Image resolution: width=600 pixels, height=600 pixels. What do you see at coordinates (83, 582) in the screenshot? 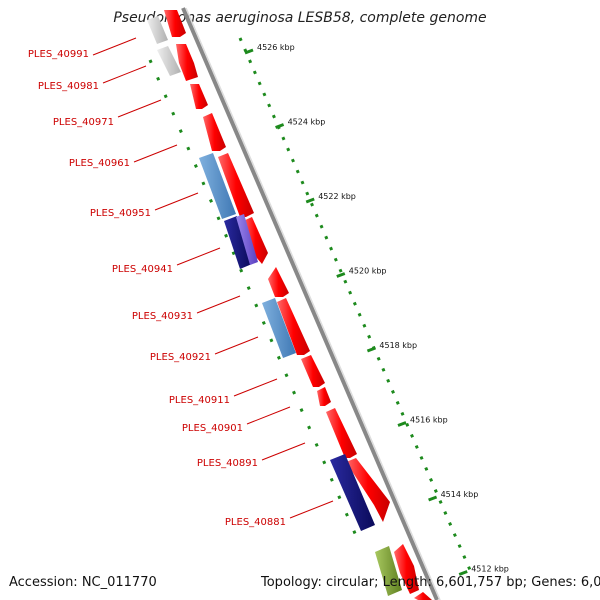
I see `accession-text: Accession: NC_011770` at bounding box center [83, 582].